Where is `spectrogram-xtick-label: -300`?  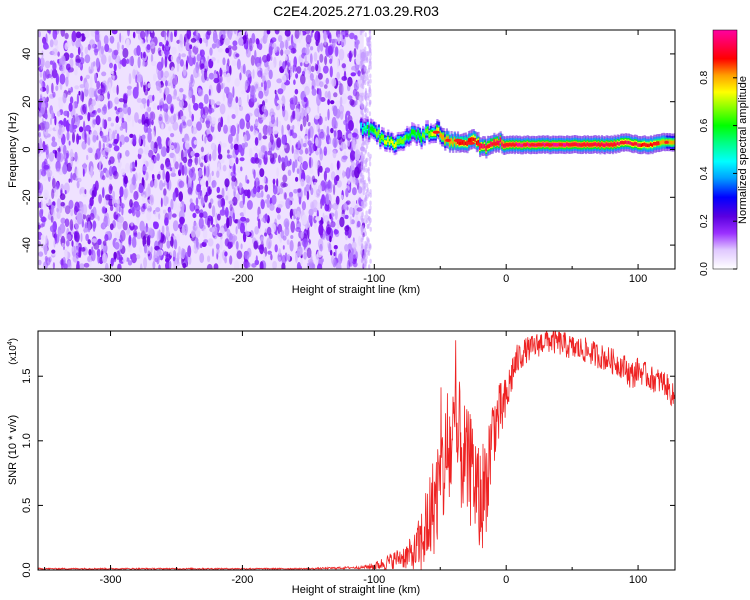
spectrogram-xtick-label: -300 is located at coordinates (111, 279).